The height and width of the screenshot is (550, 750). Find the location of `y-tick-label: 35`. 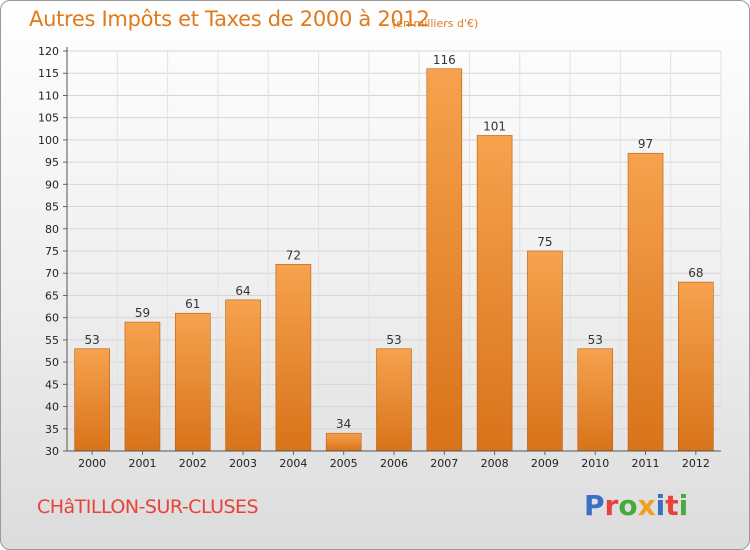

y-tick-label: 35 is located at coordinates (52, 429).